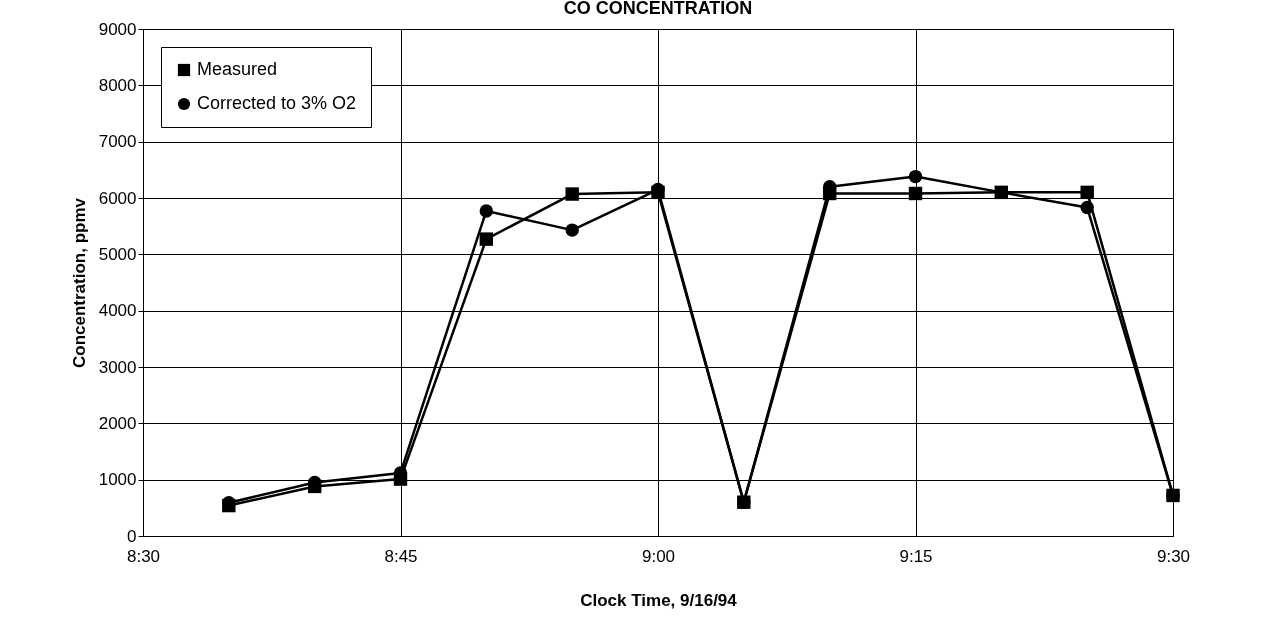 This screenshot has width=1261, height=634. I want to click on x-tick-label: 8:45, so click(401, 556).